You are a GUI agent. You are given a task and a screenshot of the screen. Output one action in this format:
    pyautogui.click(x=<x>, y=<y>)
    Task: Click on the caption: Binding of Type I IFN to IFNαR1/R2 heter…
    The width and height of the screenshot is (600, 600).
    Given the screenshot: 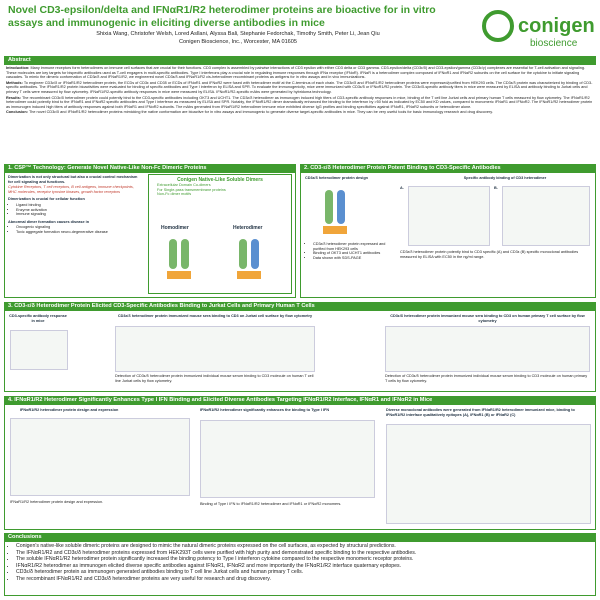 What is the action you would take?
    pyautogui.click(x=271, y=504)
    